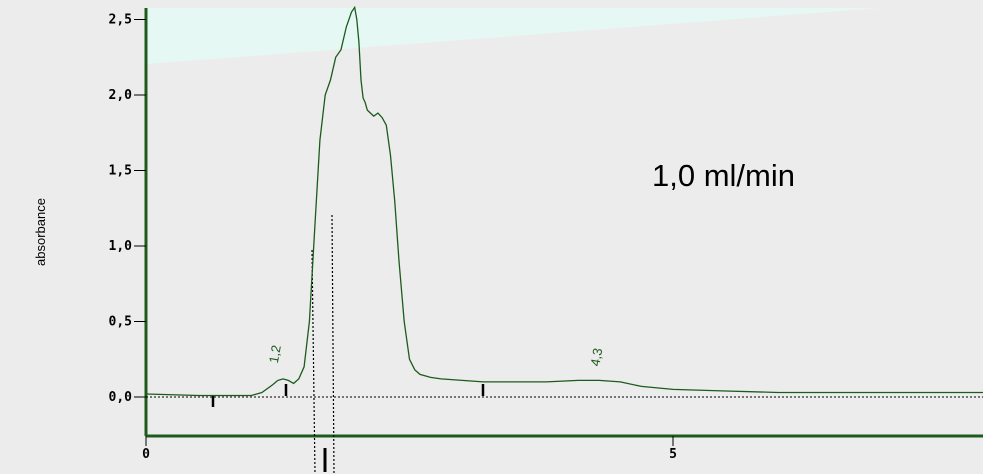 The image size is (983, 474). Describe the element at coordinates (146, 454) in the screenshot. I see `x-tick-label: 0` at that location.